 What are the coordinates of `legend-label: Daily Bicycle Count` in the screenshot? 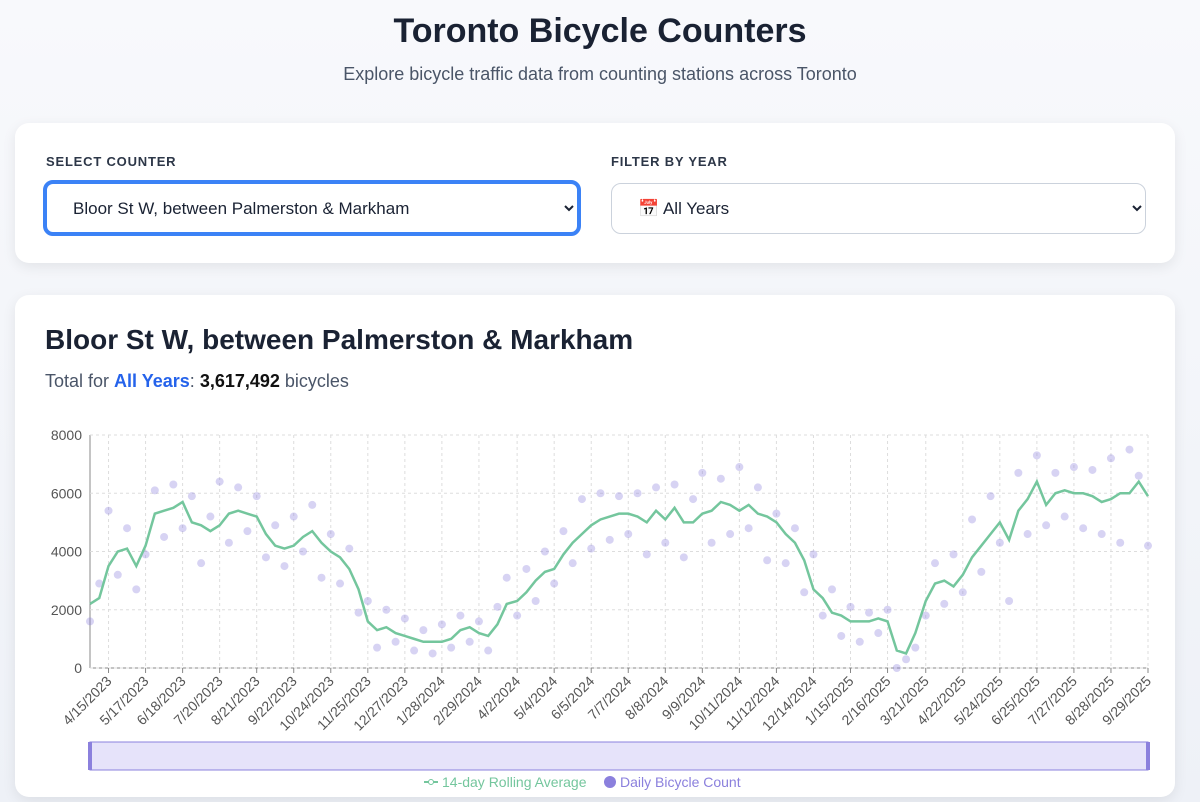 It's located at (680, 782).